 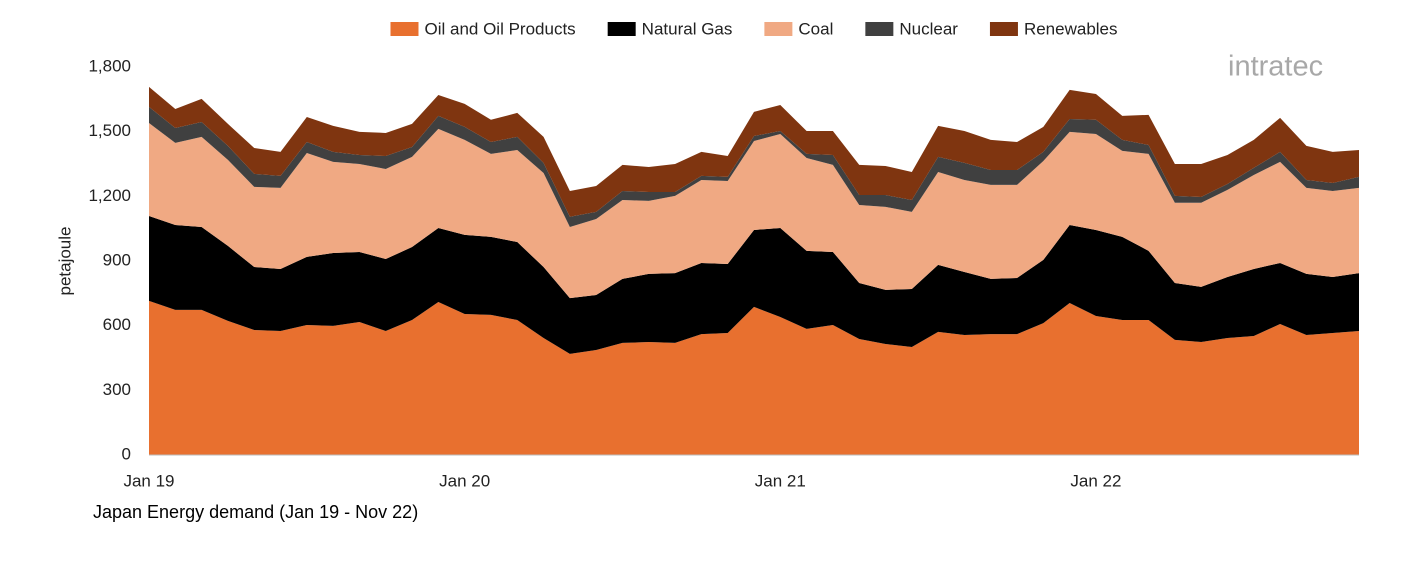 What do you see at coordinates (117, 324) in the screenshot?
I see `y-tick-label: 600` at bounding box center [117, 324].